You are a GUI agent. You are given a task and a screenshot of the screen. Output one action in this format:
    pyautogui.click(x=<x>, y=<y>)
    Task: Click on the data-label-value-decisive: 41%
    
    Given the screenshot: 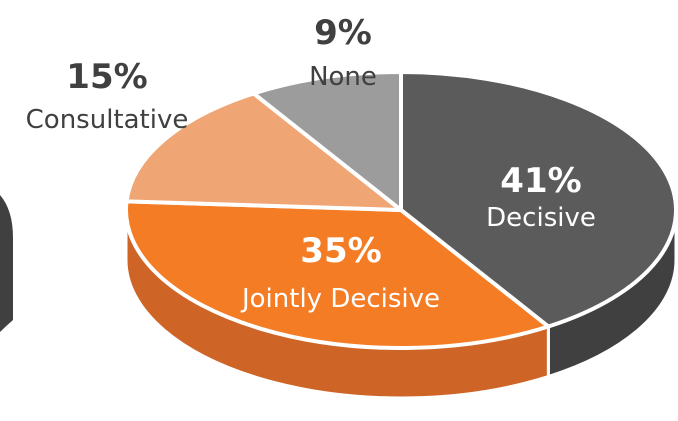 What is the action you would take?
    pyautogui.click(x=540, y=181)
    